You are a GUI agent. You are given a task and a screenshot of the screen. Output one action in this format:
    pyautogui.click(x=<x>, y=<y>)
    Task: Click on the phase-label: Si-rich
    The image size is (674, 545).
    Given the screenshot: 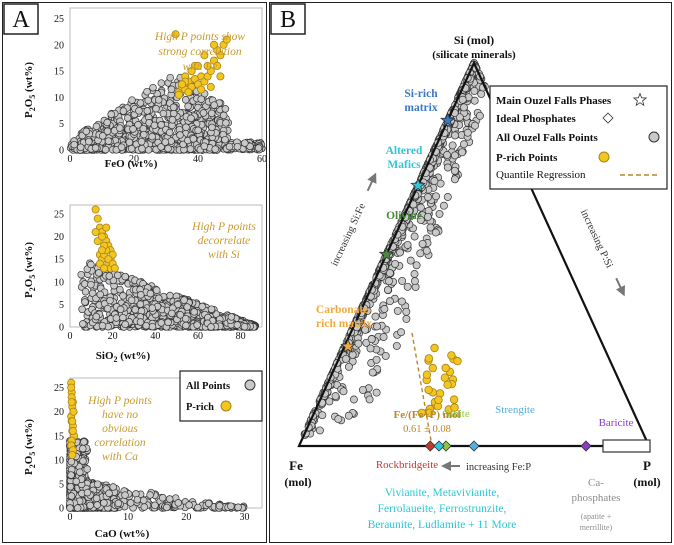 What is the action you would take?
    pyautogui.click(x=421, y=94)
    